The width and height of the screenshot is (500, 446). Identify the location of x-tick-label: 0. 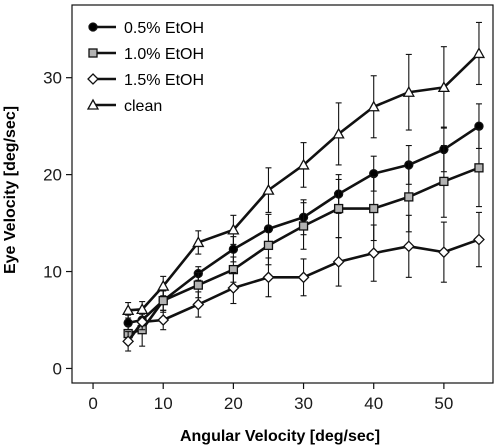
(92, 403).